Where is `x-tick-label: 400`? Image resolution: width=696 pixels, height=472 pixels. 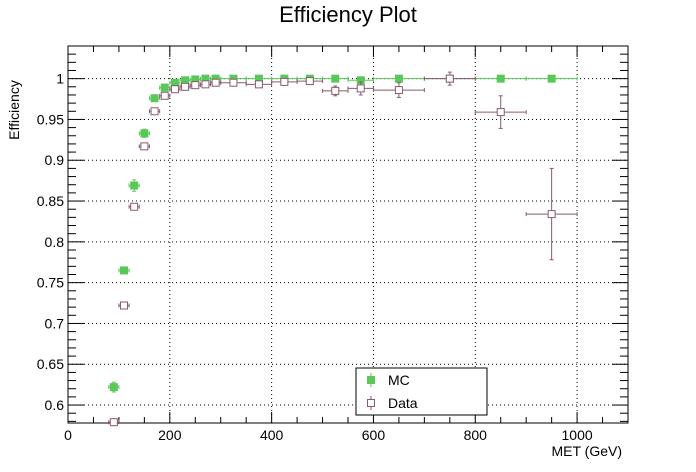
x-tick-label: 400 is located at coordinates (272, 435).